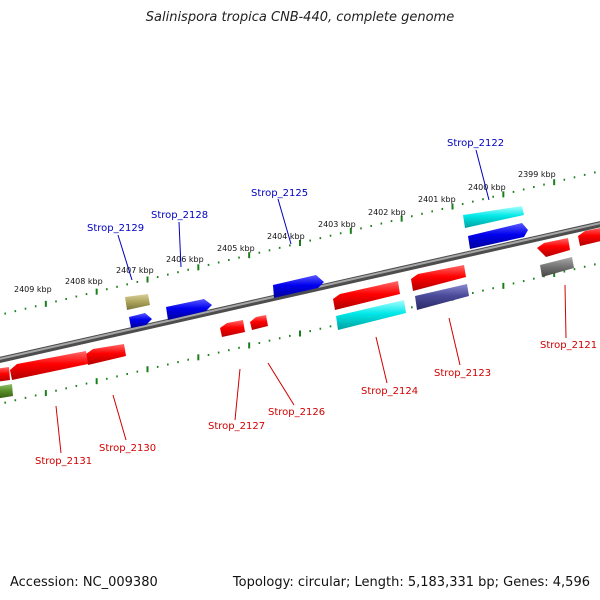 The image size is (600, 600). I want to click on gene-label-strop-2123: Strop_2123, so click(462, 373).